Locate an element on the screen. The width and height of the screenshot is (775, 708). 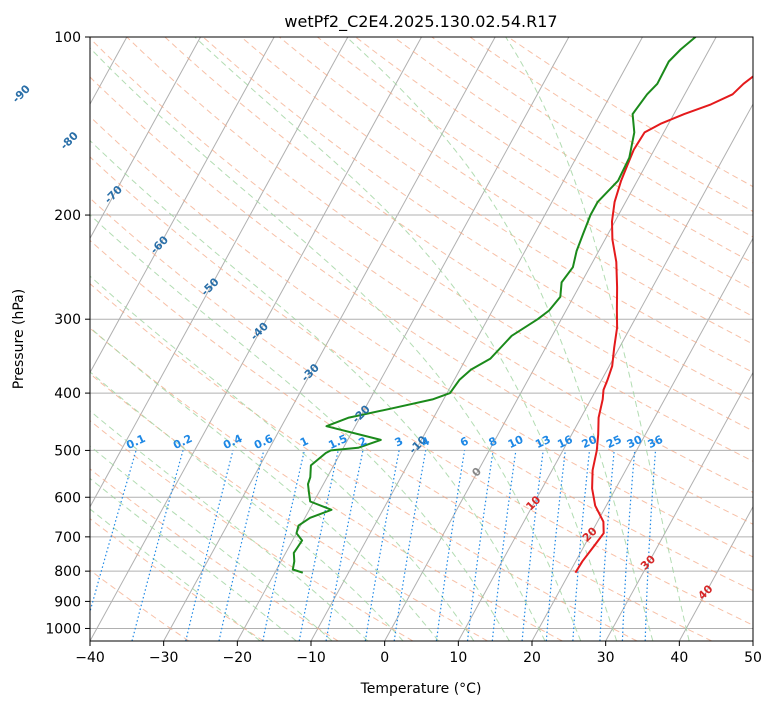
chart-title: wetPf2_C2E4.2025.130.02.54.R17 is located at coordinates (420, 22).